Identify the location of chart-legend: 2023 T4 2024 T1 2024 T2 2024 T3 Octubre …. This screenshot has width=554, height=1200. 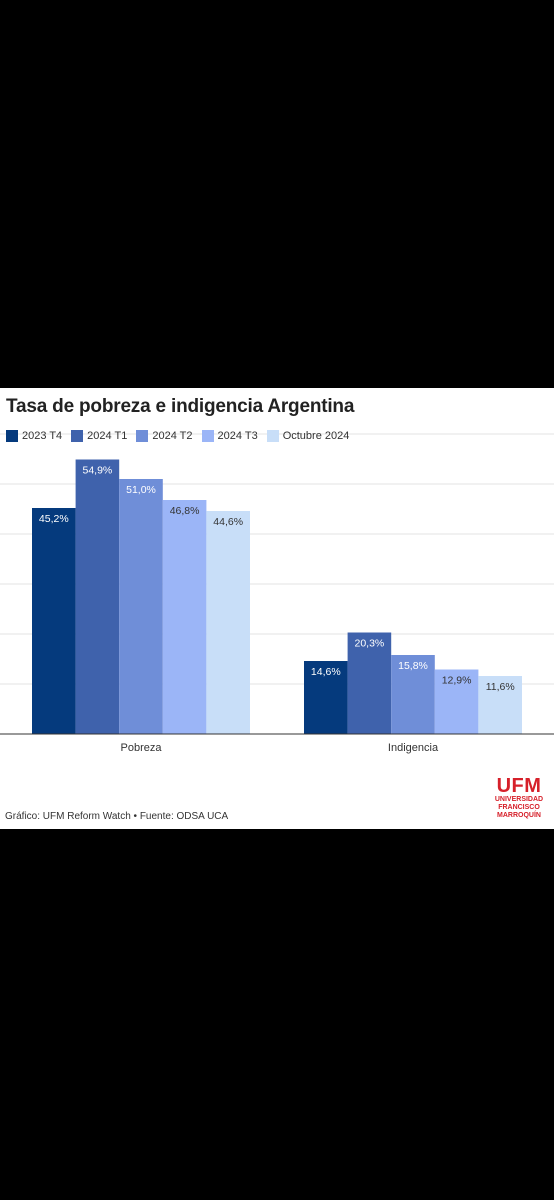
(182, 436).